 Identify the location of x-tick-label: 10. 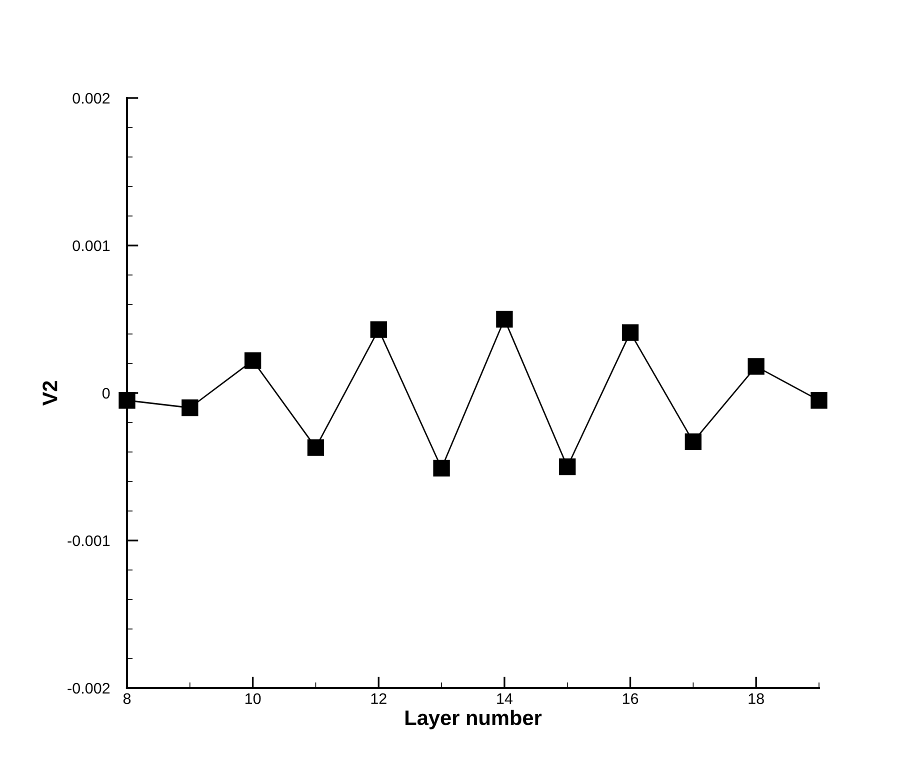
(253, 698).